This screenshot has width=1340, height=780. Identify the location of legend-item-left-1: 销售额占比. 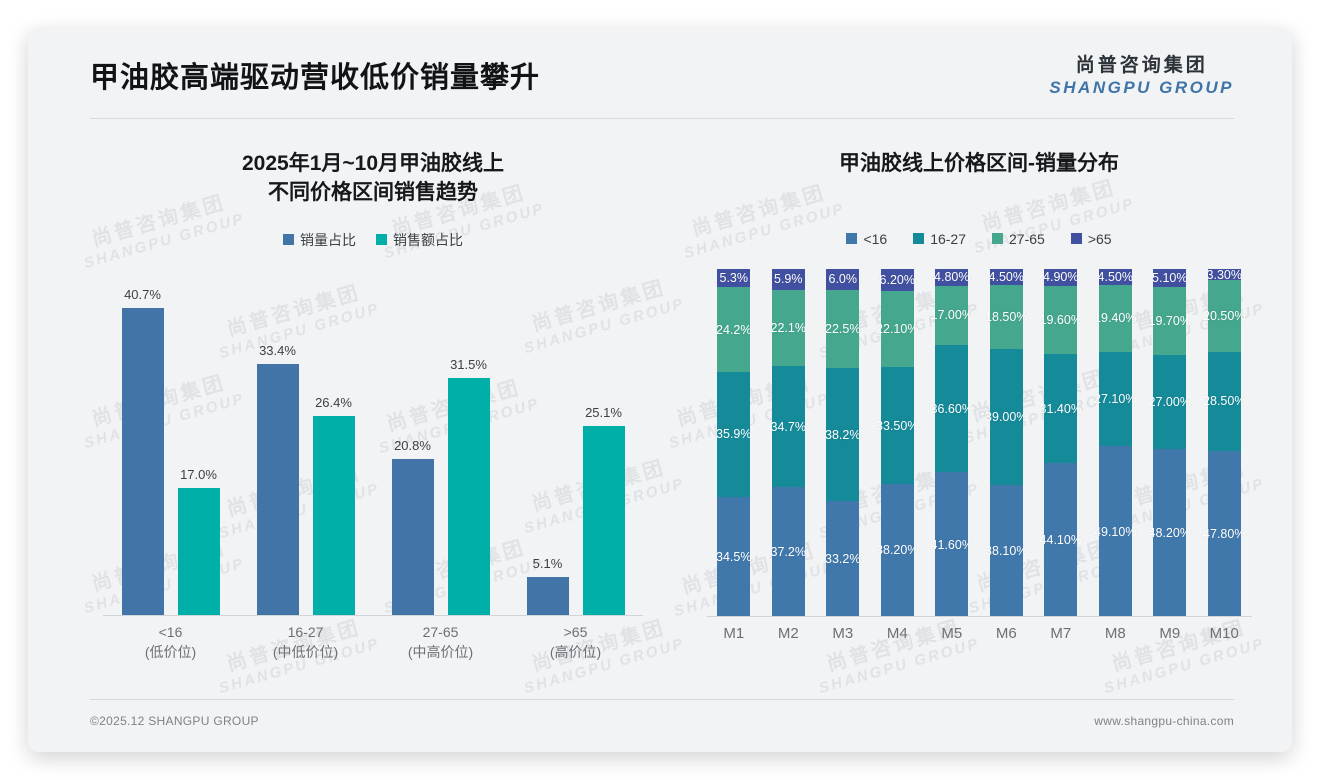
(419, 240).